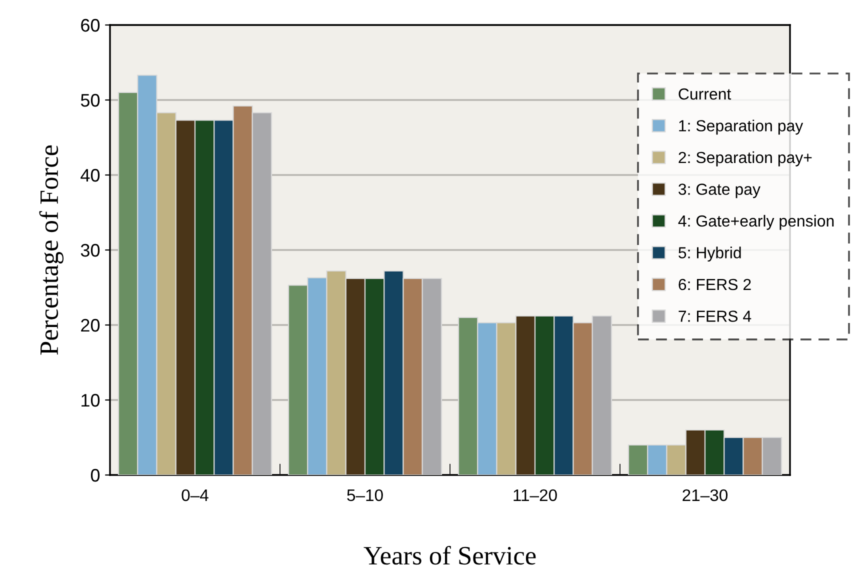 The width and height of the screenshot is (859, 571). What do you see at coordinates (91, 400) in the screenshot?
I see `y-tick-label: 10` at bounding box center [91, 400].